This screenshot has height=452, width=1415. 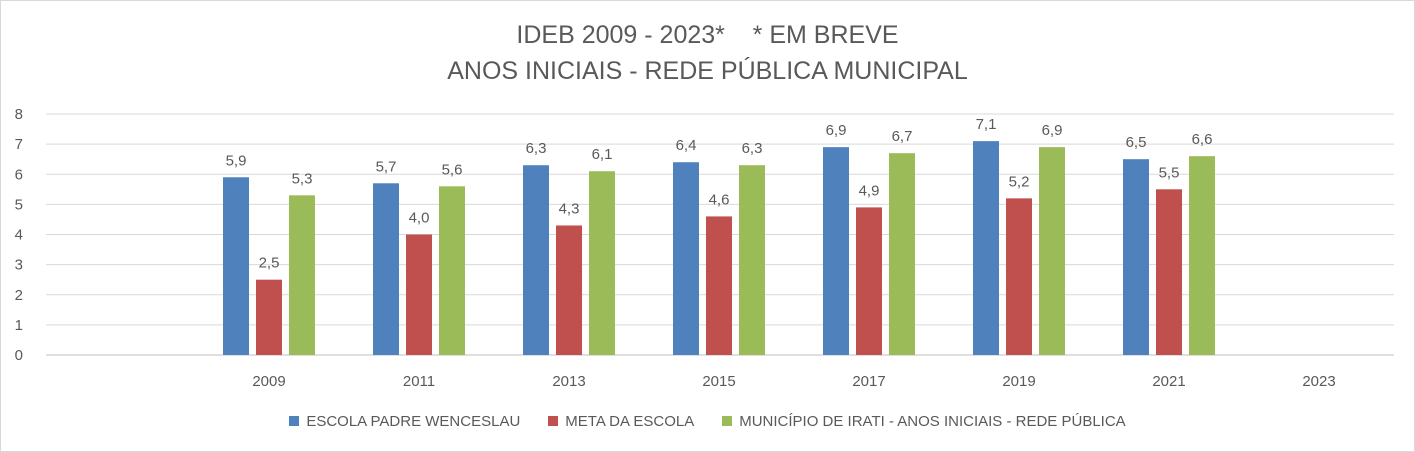 What do you see at coordinates (452, 169) in the screenshot?
I see `data-label: 5,6` at bounding box center [452, 169].